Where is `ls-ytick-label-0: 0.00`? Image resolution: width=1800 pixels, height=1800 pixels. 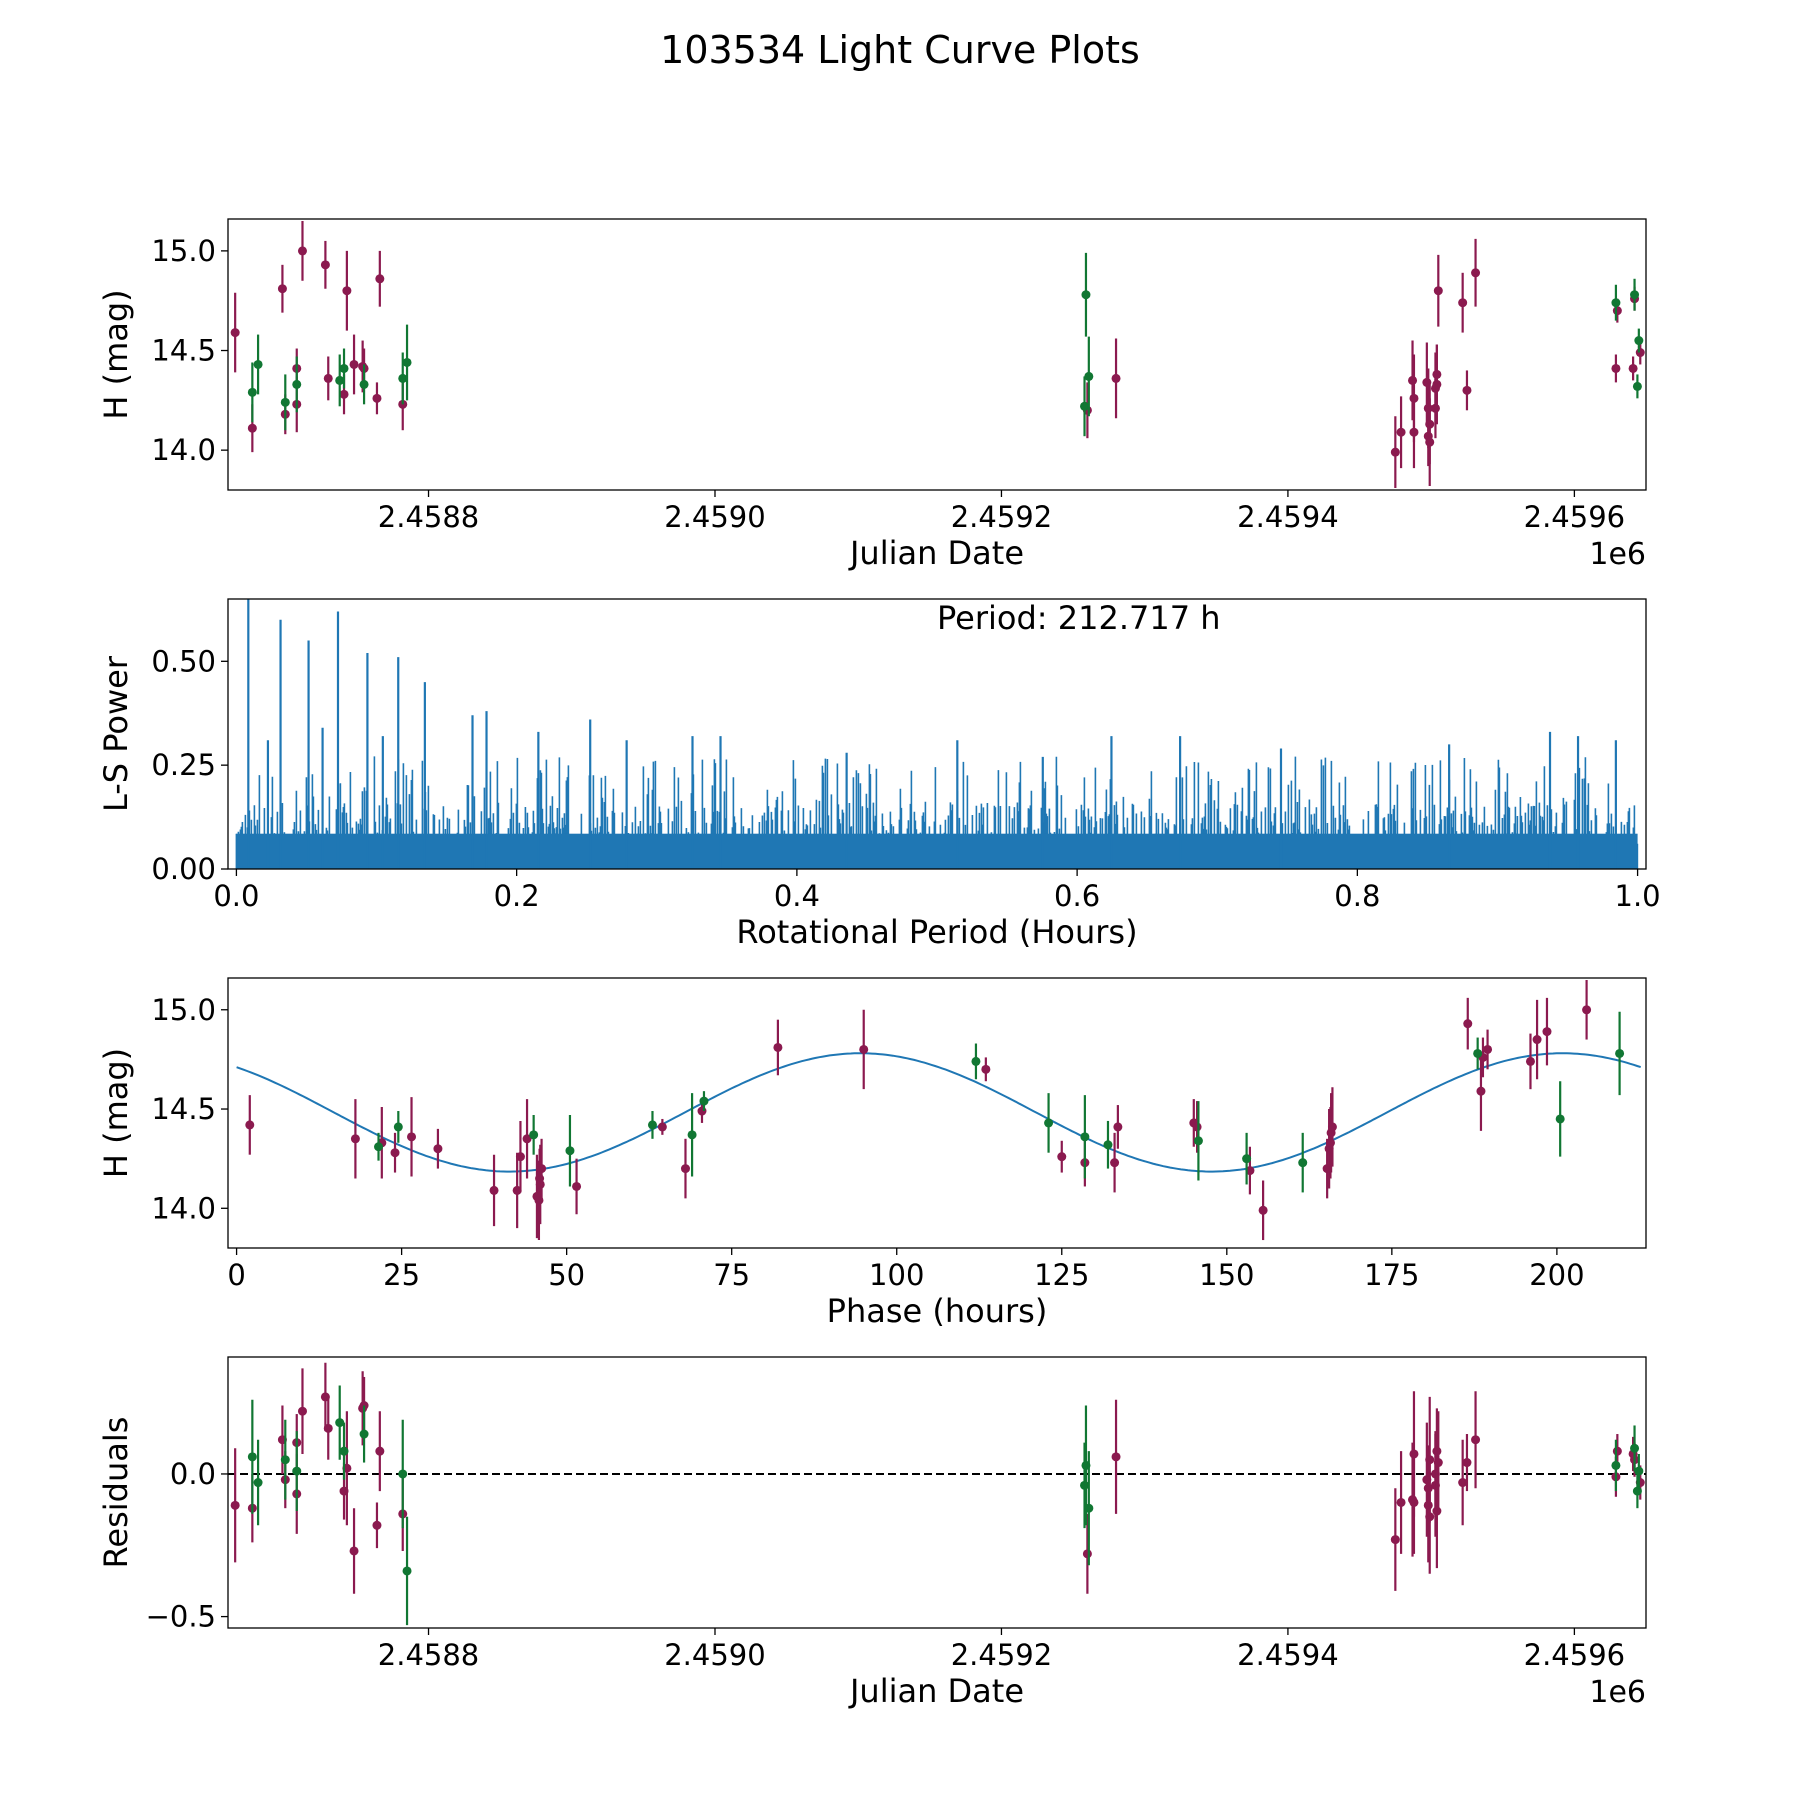 ls-ytick-label-0: 0.00 is located at coordinates (183, 869).